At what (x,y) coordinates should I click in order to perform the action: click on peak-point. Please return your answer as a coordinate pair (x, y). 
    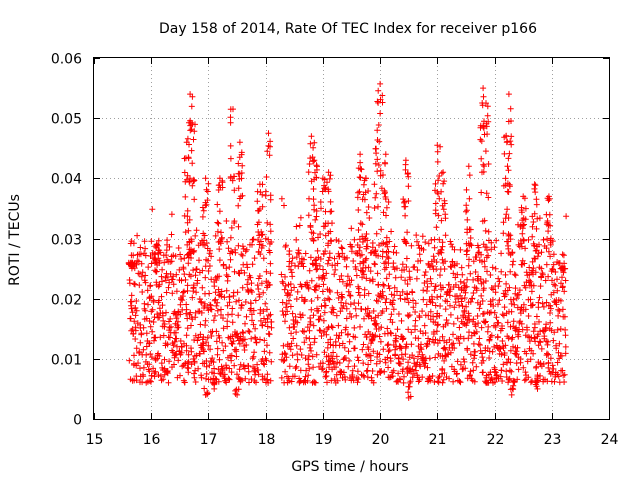
    Looking at the image, I should click on (508, 94).